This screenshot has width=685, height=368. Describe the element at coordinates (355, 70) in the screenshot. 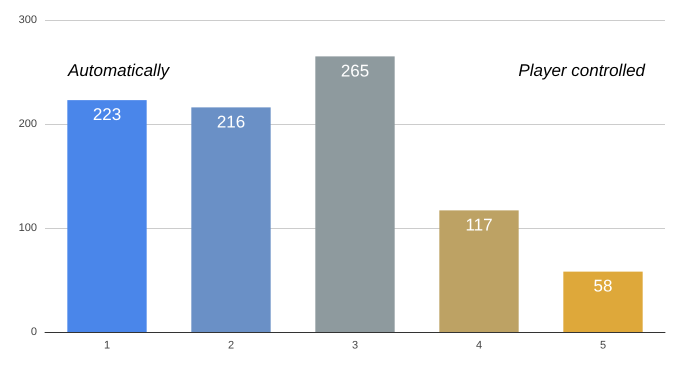

I see `data-label: 265` at that location.